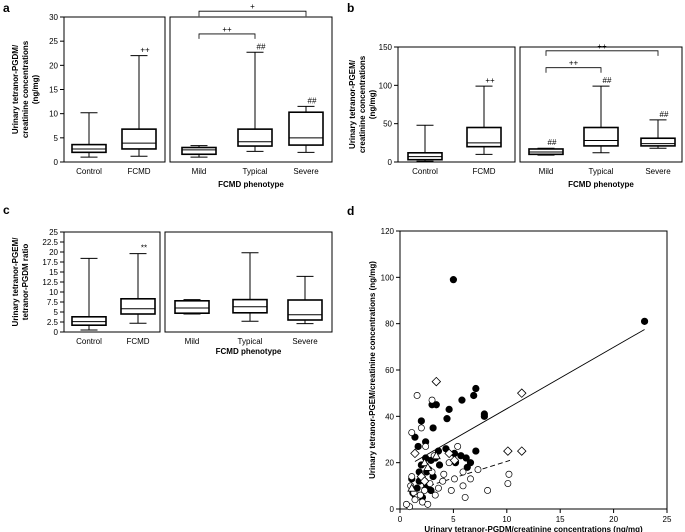 The image size is (685, 532). Describe the element at coordinates (145, 50) in the screenshot. I see `significance-mark: ++` at that location.